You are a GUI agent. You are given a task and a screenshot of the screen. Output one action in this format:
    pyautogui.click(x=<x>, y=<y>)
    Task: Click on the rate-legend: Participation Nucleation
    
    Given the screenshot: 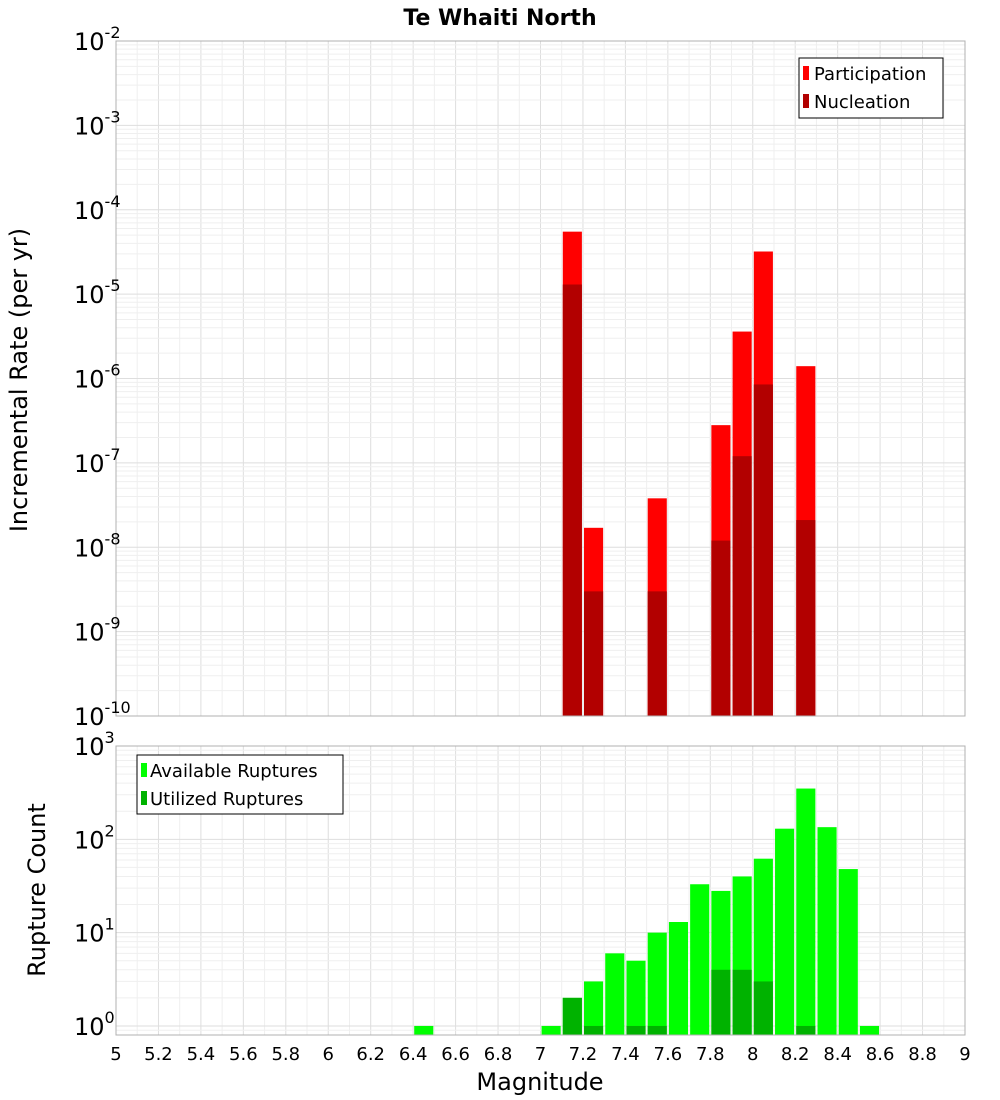 What is the action you would take?
    pyautogui.click(x=871, y=88)
    